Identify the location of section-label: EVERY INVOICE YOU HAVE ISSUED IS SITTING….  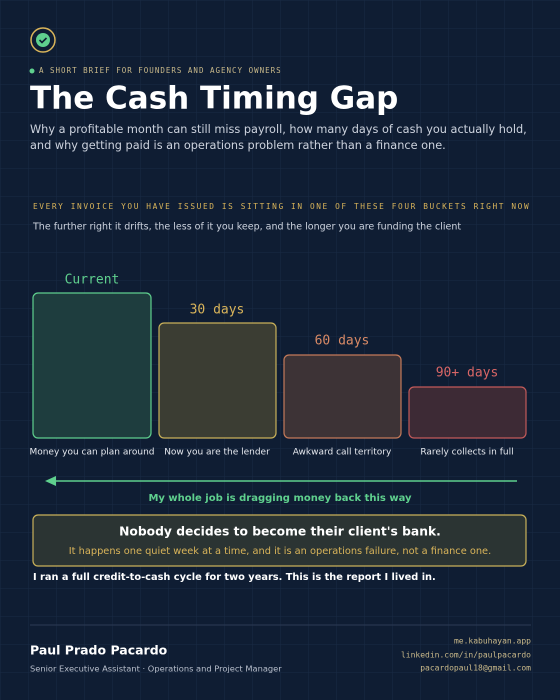
(281, 206).